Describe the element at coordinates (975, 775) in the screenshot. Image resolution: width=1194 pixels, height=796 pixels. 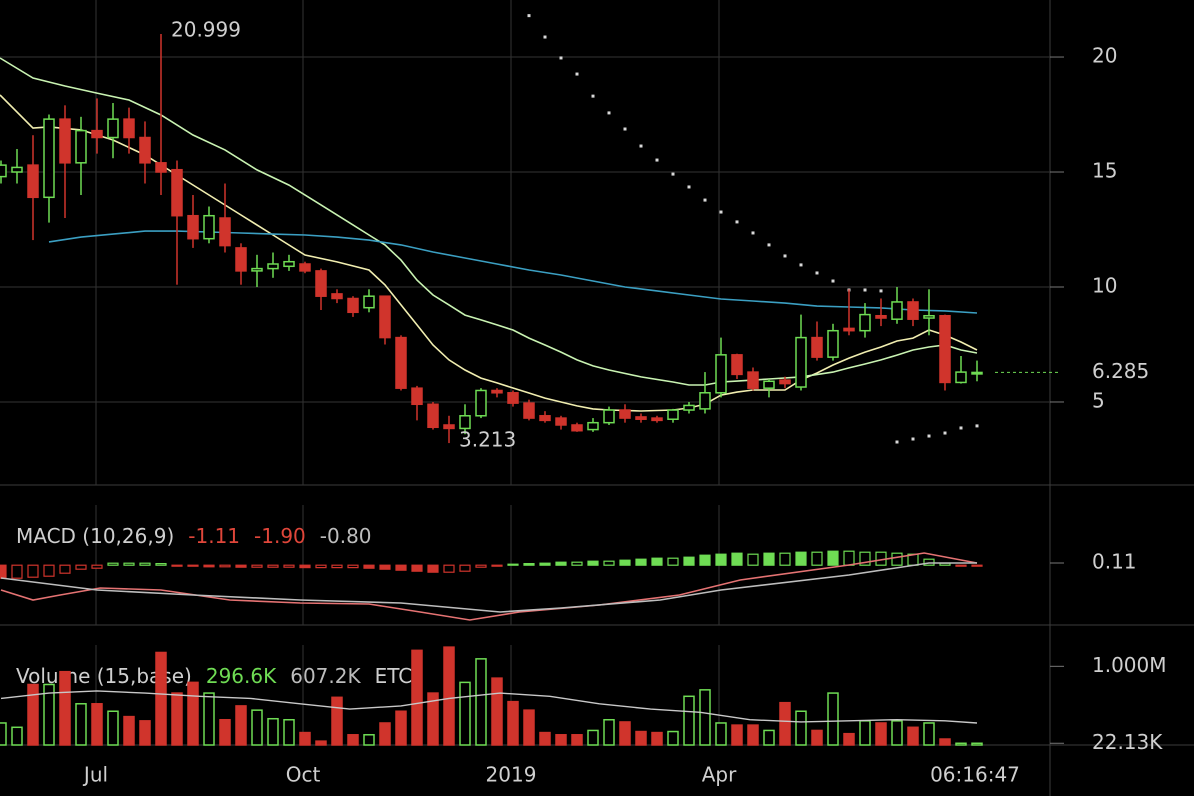
I see `time-label: 06:16:47` at that location.